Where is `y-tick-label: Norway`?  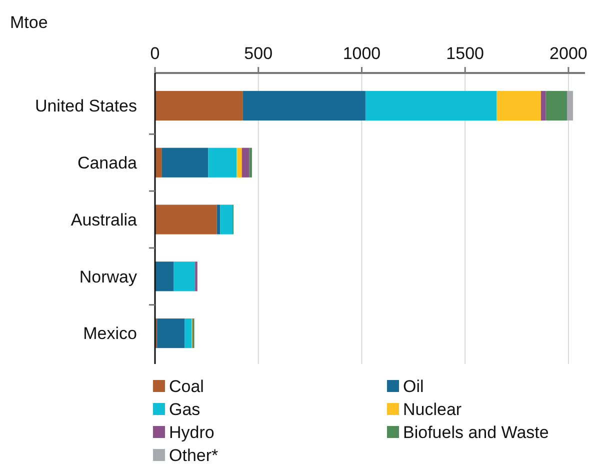 y-tick-label: Norway is located at coordinates (108, 276).